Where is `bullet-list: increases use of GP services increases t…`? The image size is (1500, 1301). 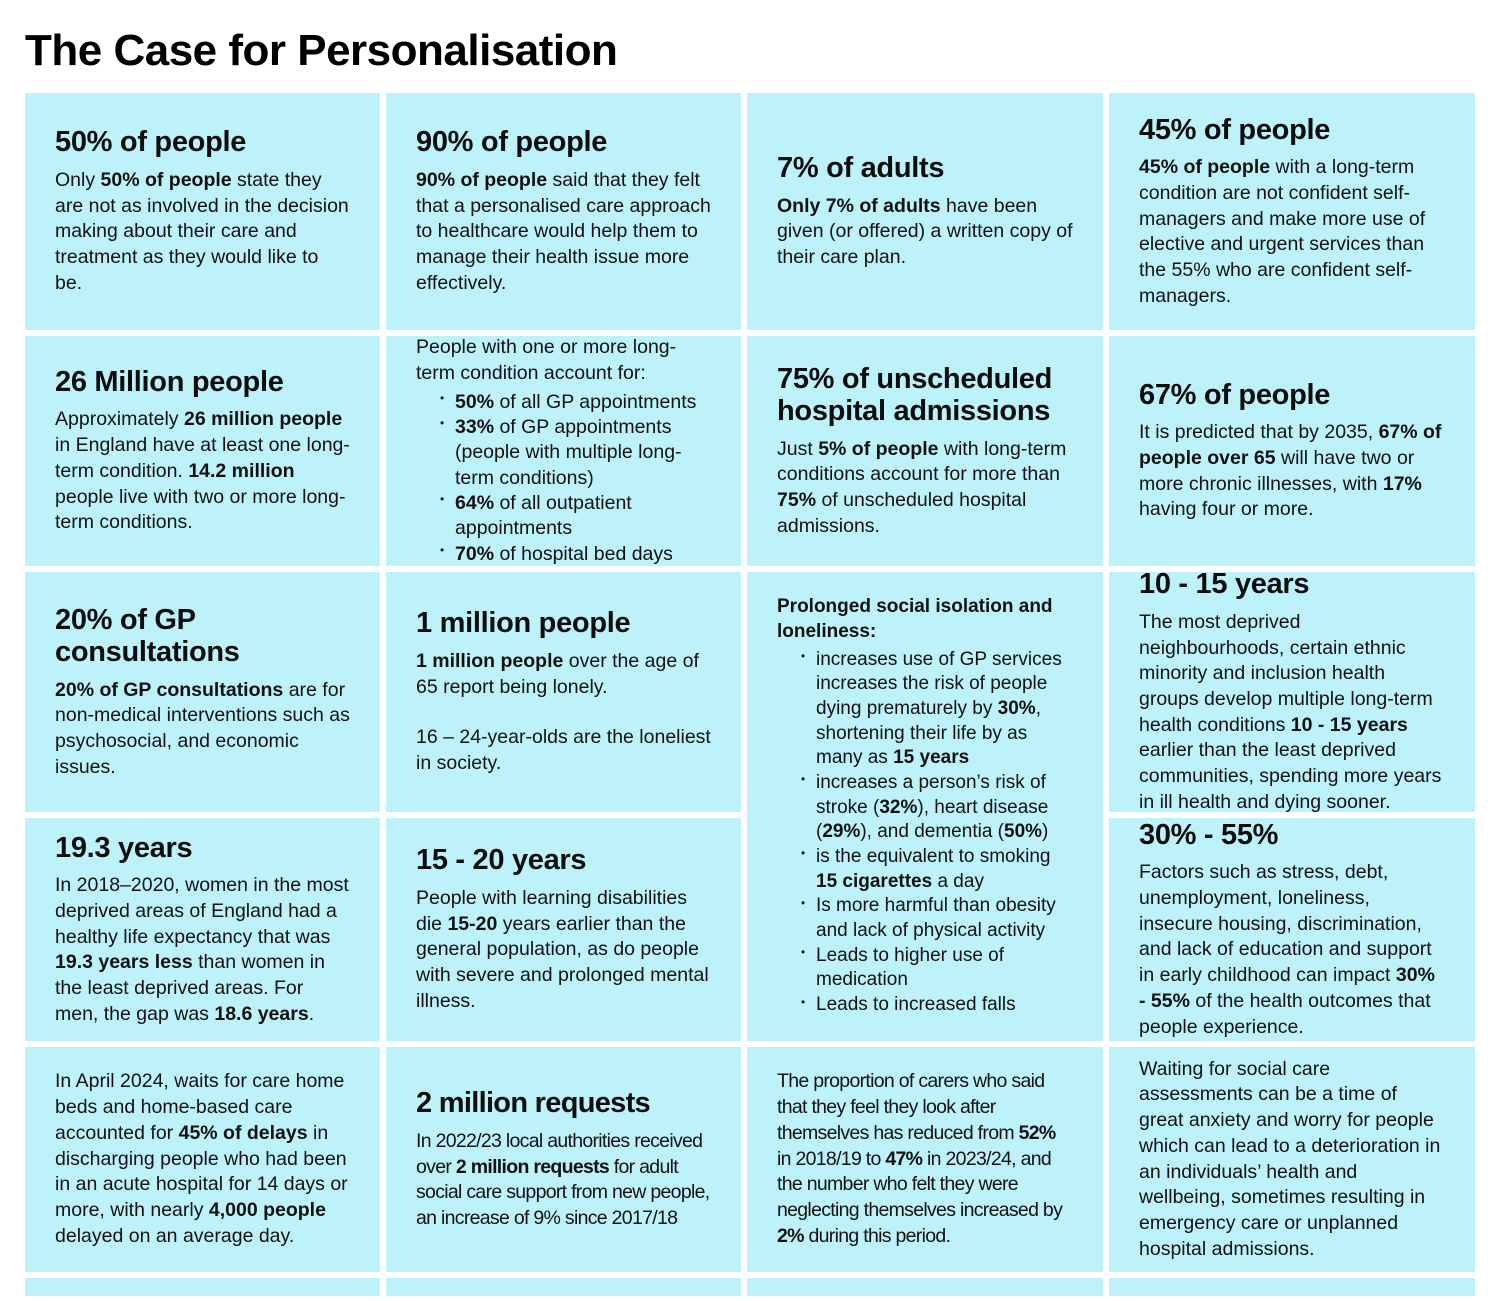 bullet-list: increases use of GP services increases t… is located at coordinates (925, 833).